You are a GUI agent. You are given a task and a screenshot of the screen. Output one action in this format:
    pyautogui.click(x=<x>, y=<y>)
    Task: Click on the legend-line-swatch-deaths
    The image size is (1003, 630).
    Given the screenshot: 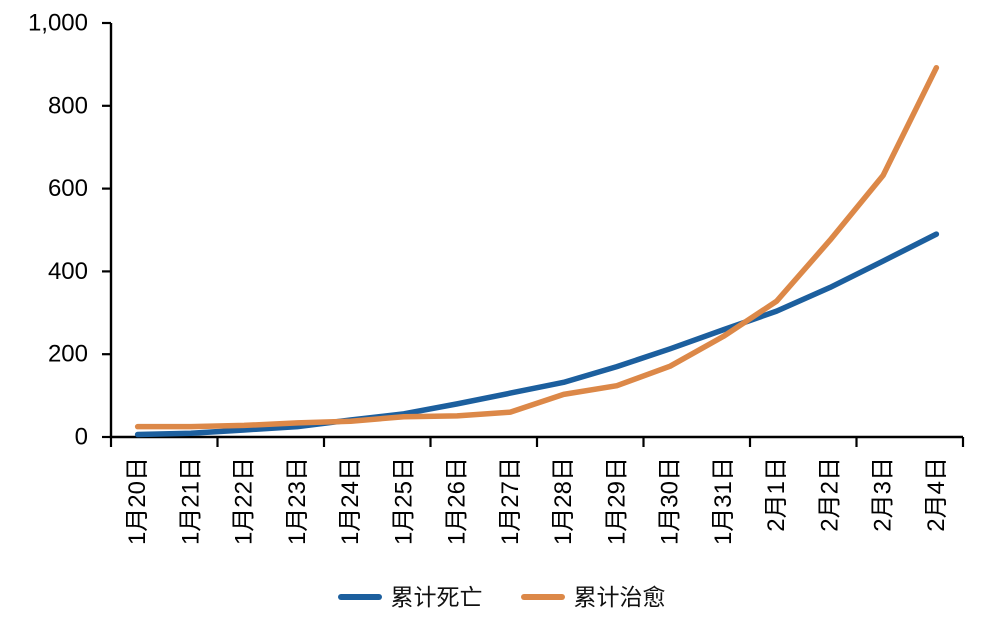 What is the action you would take?
    pyautogui.click(x=359, y=597)
    